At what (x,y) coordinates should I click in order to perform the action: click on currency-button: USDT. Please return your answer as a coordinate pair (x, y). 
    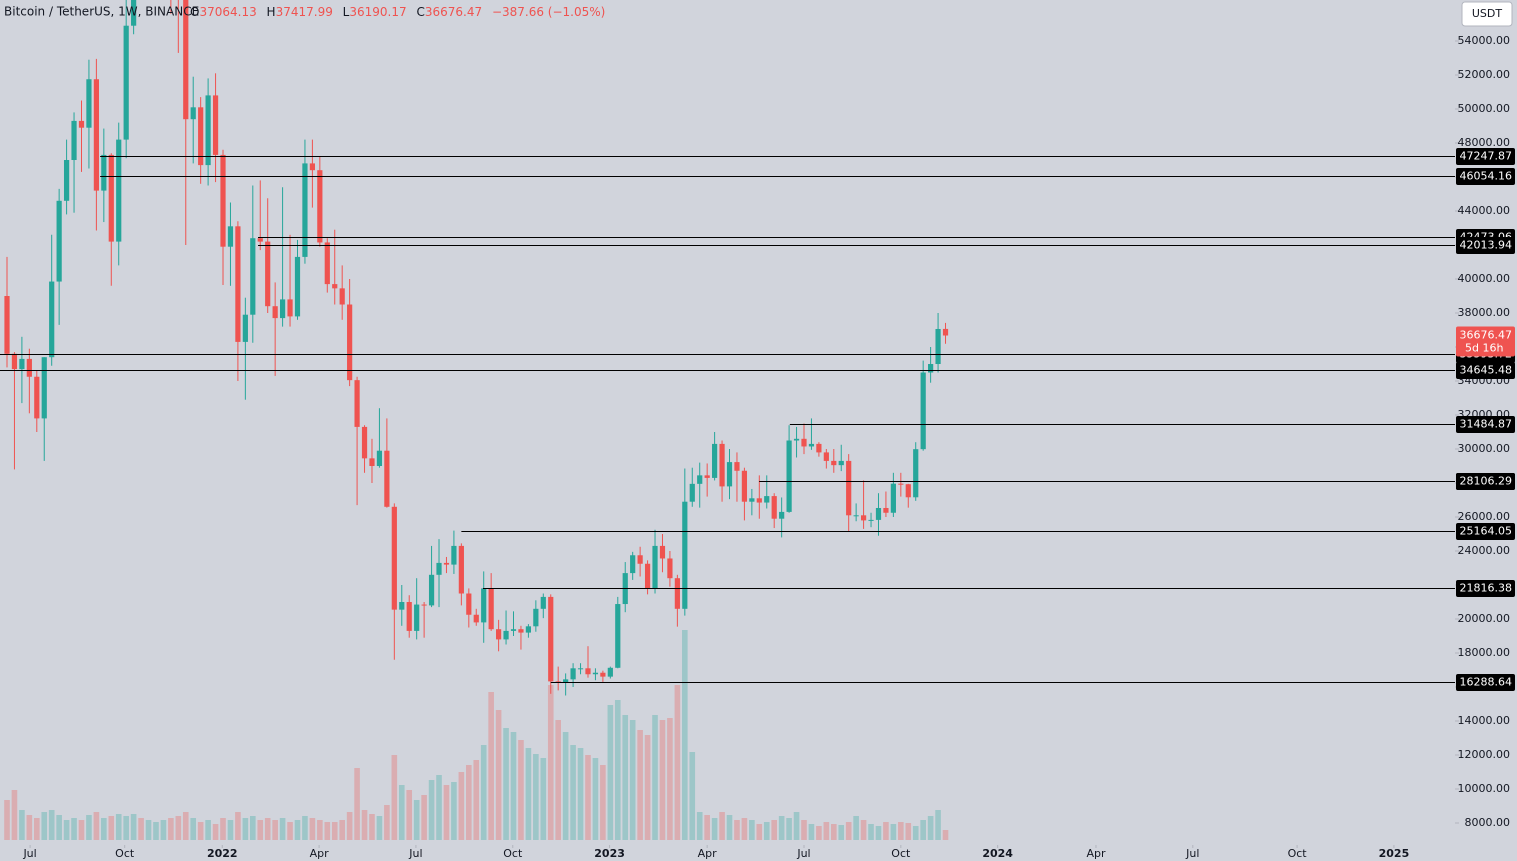
    Looking at the image, I should click on (1487, 14).